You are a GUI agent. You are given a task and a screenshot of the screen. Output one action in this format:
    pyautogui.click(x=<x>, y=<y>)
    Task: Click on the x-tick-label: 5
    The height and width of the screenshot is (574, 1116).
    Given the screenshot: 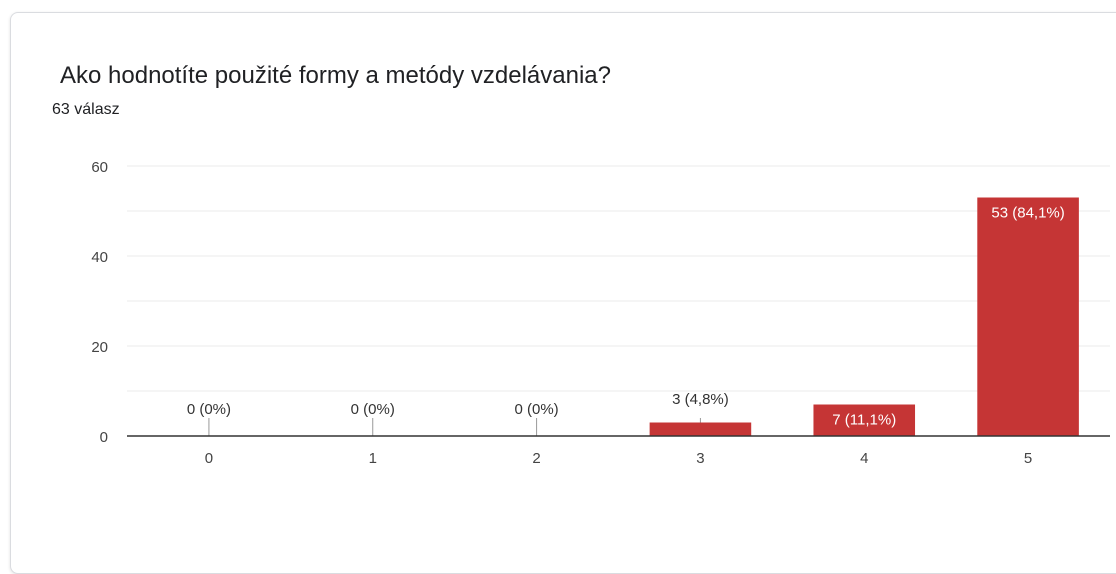 What is the action you would take?
    pyautogui.click(x=1028, y=458)
    